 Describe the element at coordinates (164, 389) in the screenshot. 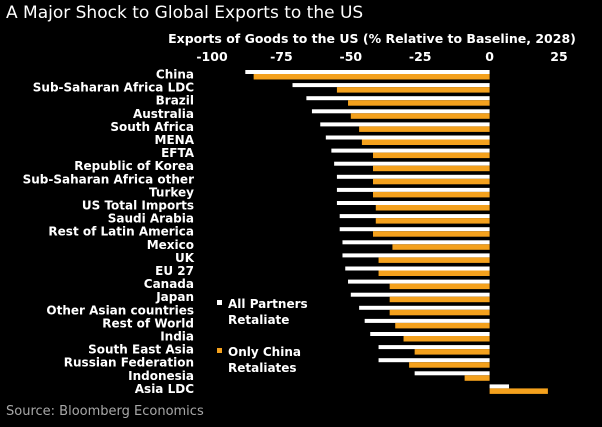

I see `category-label: Asia LDC` at that location.